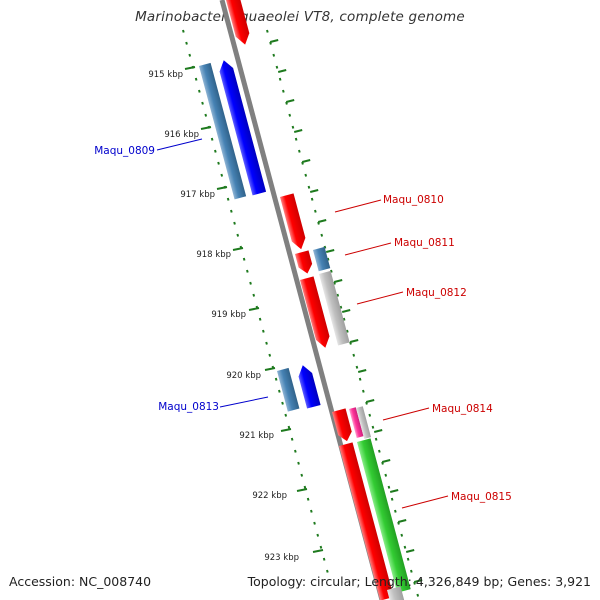 The image size is (600, 600). What do you see at coordinates (481, 497) in the screenshot?
I see `gene-label-maqu-0815: Maqu_0815` at bounding box center [481, 497].